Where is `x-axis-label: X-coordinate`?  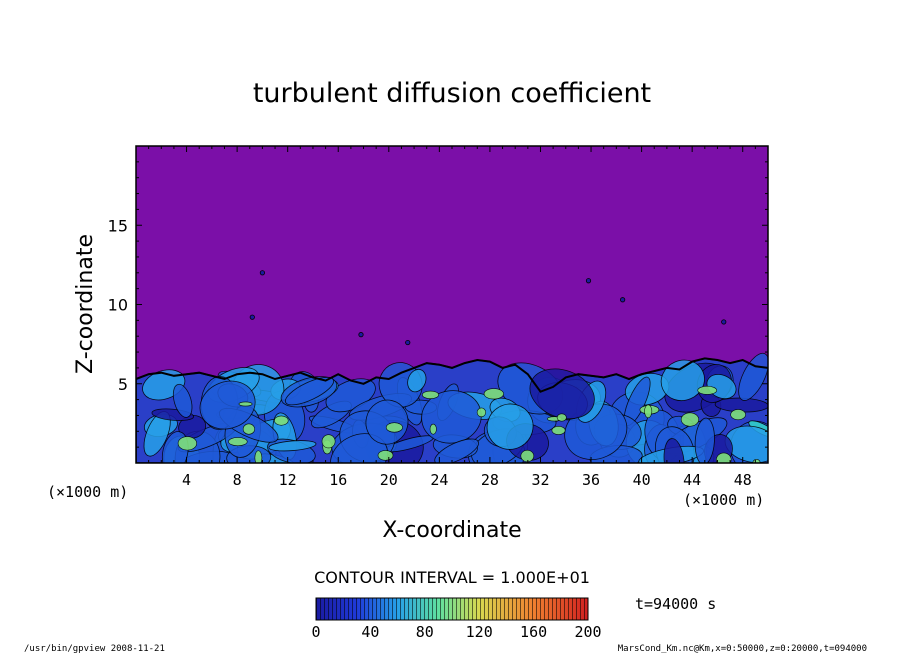
x-axis-label: X-coordinate is located at coordinates (451, 530).